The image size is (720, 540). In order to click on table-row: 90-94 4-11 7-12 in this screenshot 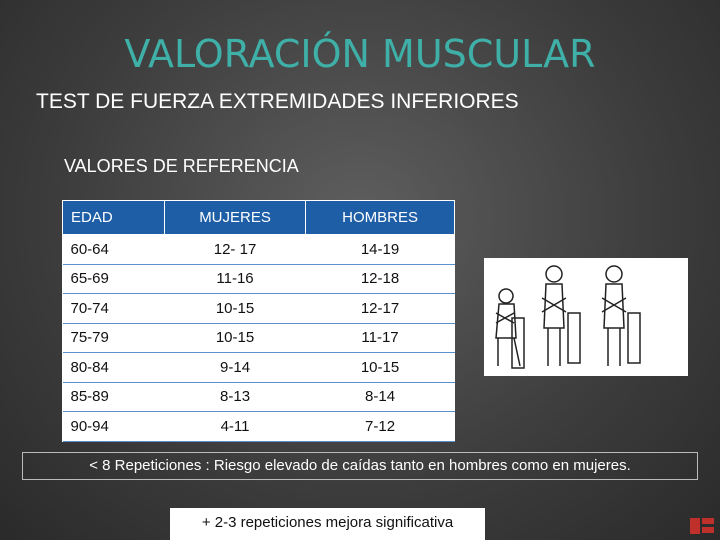, I will do `click(258, 426)`.